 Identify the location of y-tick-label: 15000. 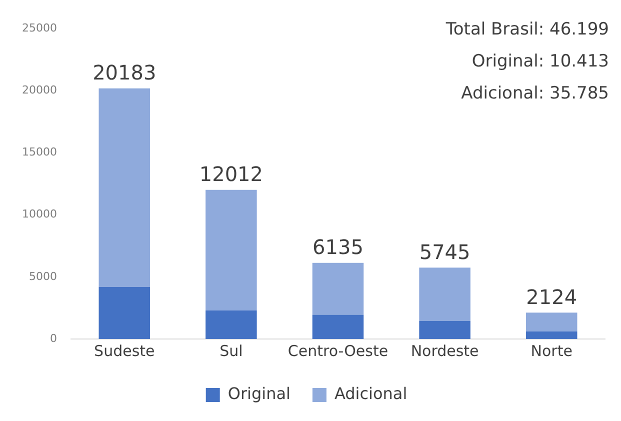
(39, 152).